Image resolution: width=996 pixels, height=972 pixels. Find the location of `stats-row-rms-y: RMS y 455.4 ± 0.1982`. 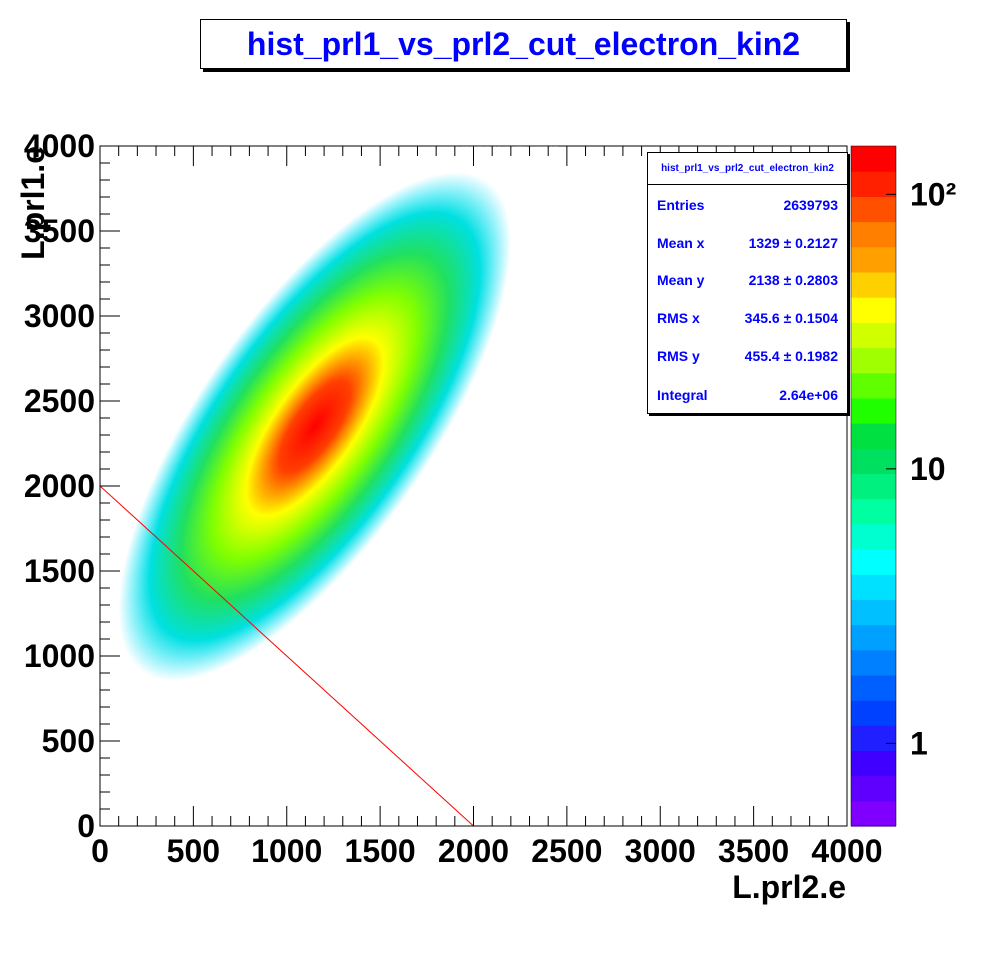

stats-row-rms-y: RMS y 455.4 ± 0.1982 is located at coordinates (747, 356).